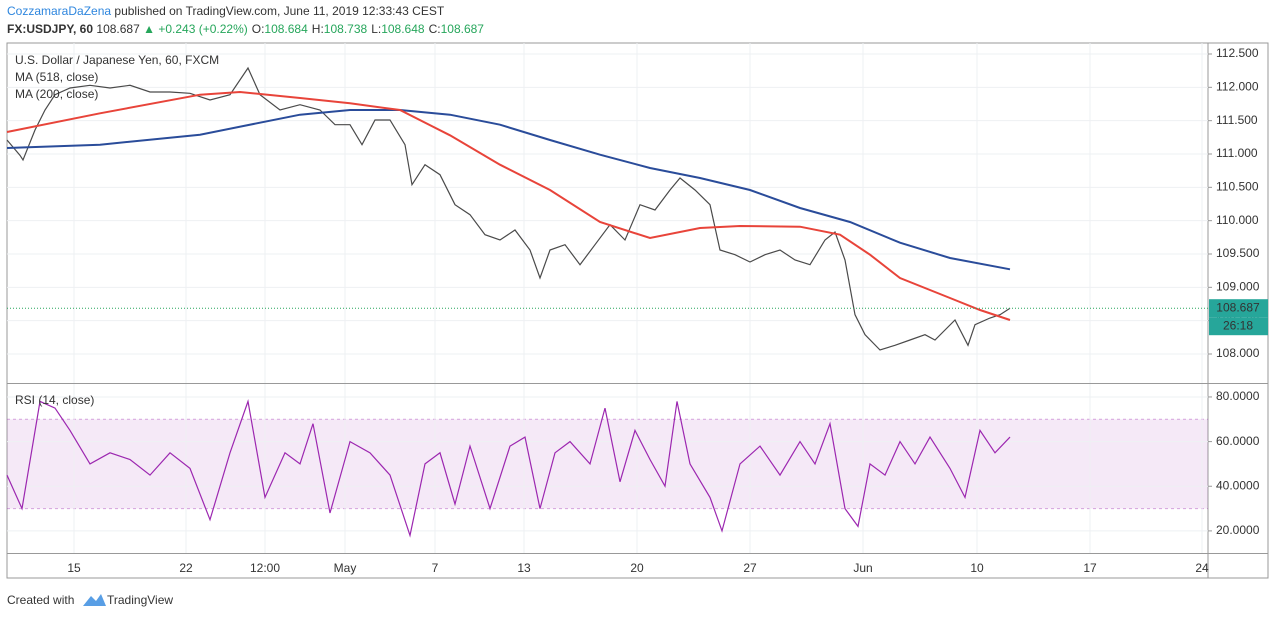 This screenshot has width=1274, height=623. Describe the element at coordinates (1238, 441) in the screenshot. I see `y-tick-label: 60.0000` at that location.